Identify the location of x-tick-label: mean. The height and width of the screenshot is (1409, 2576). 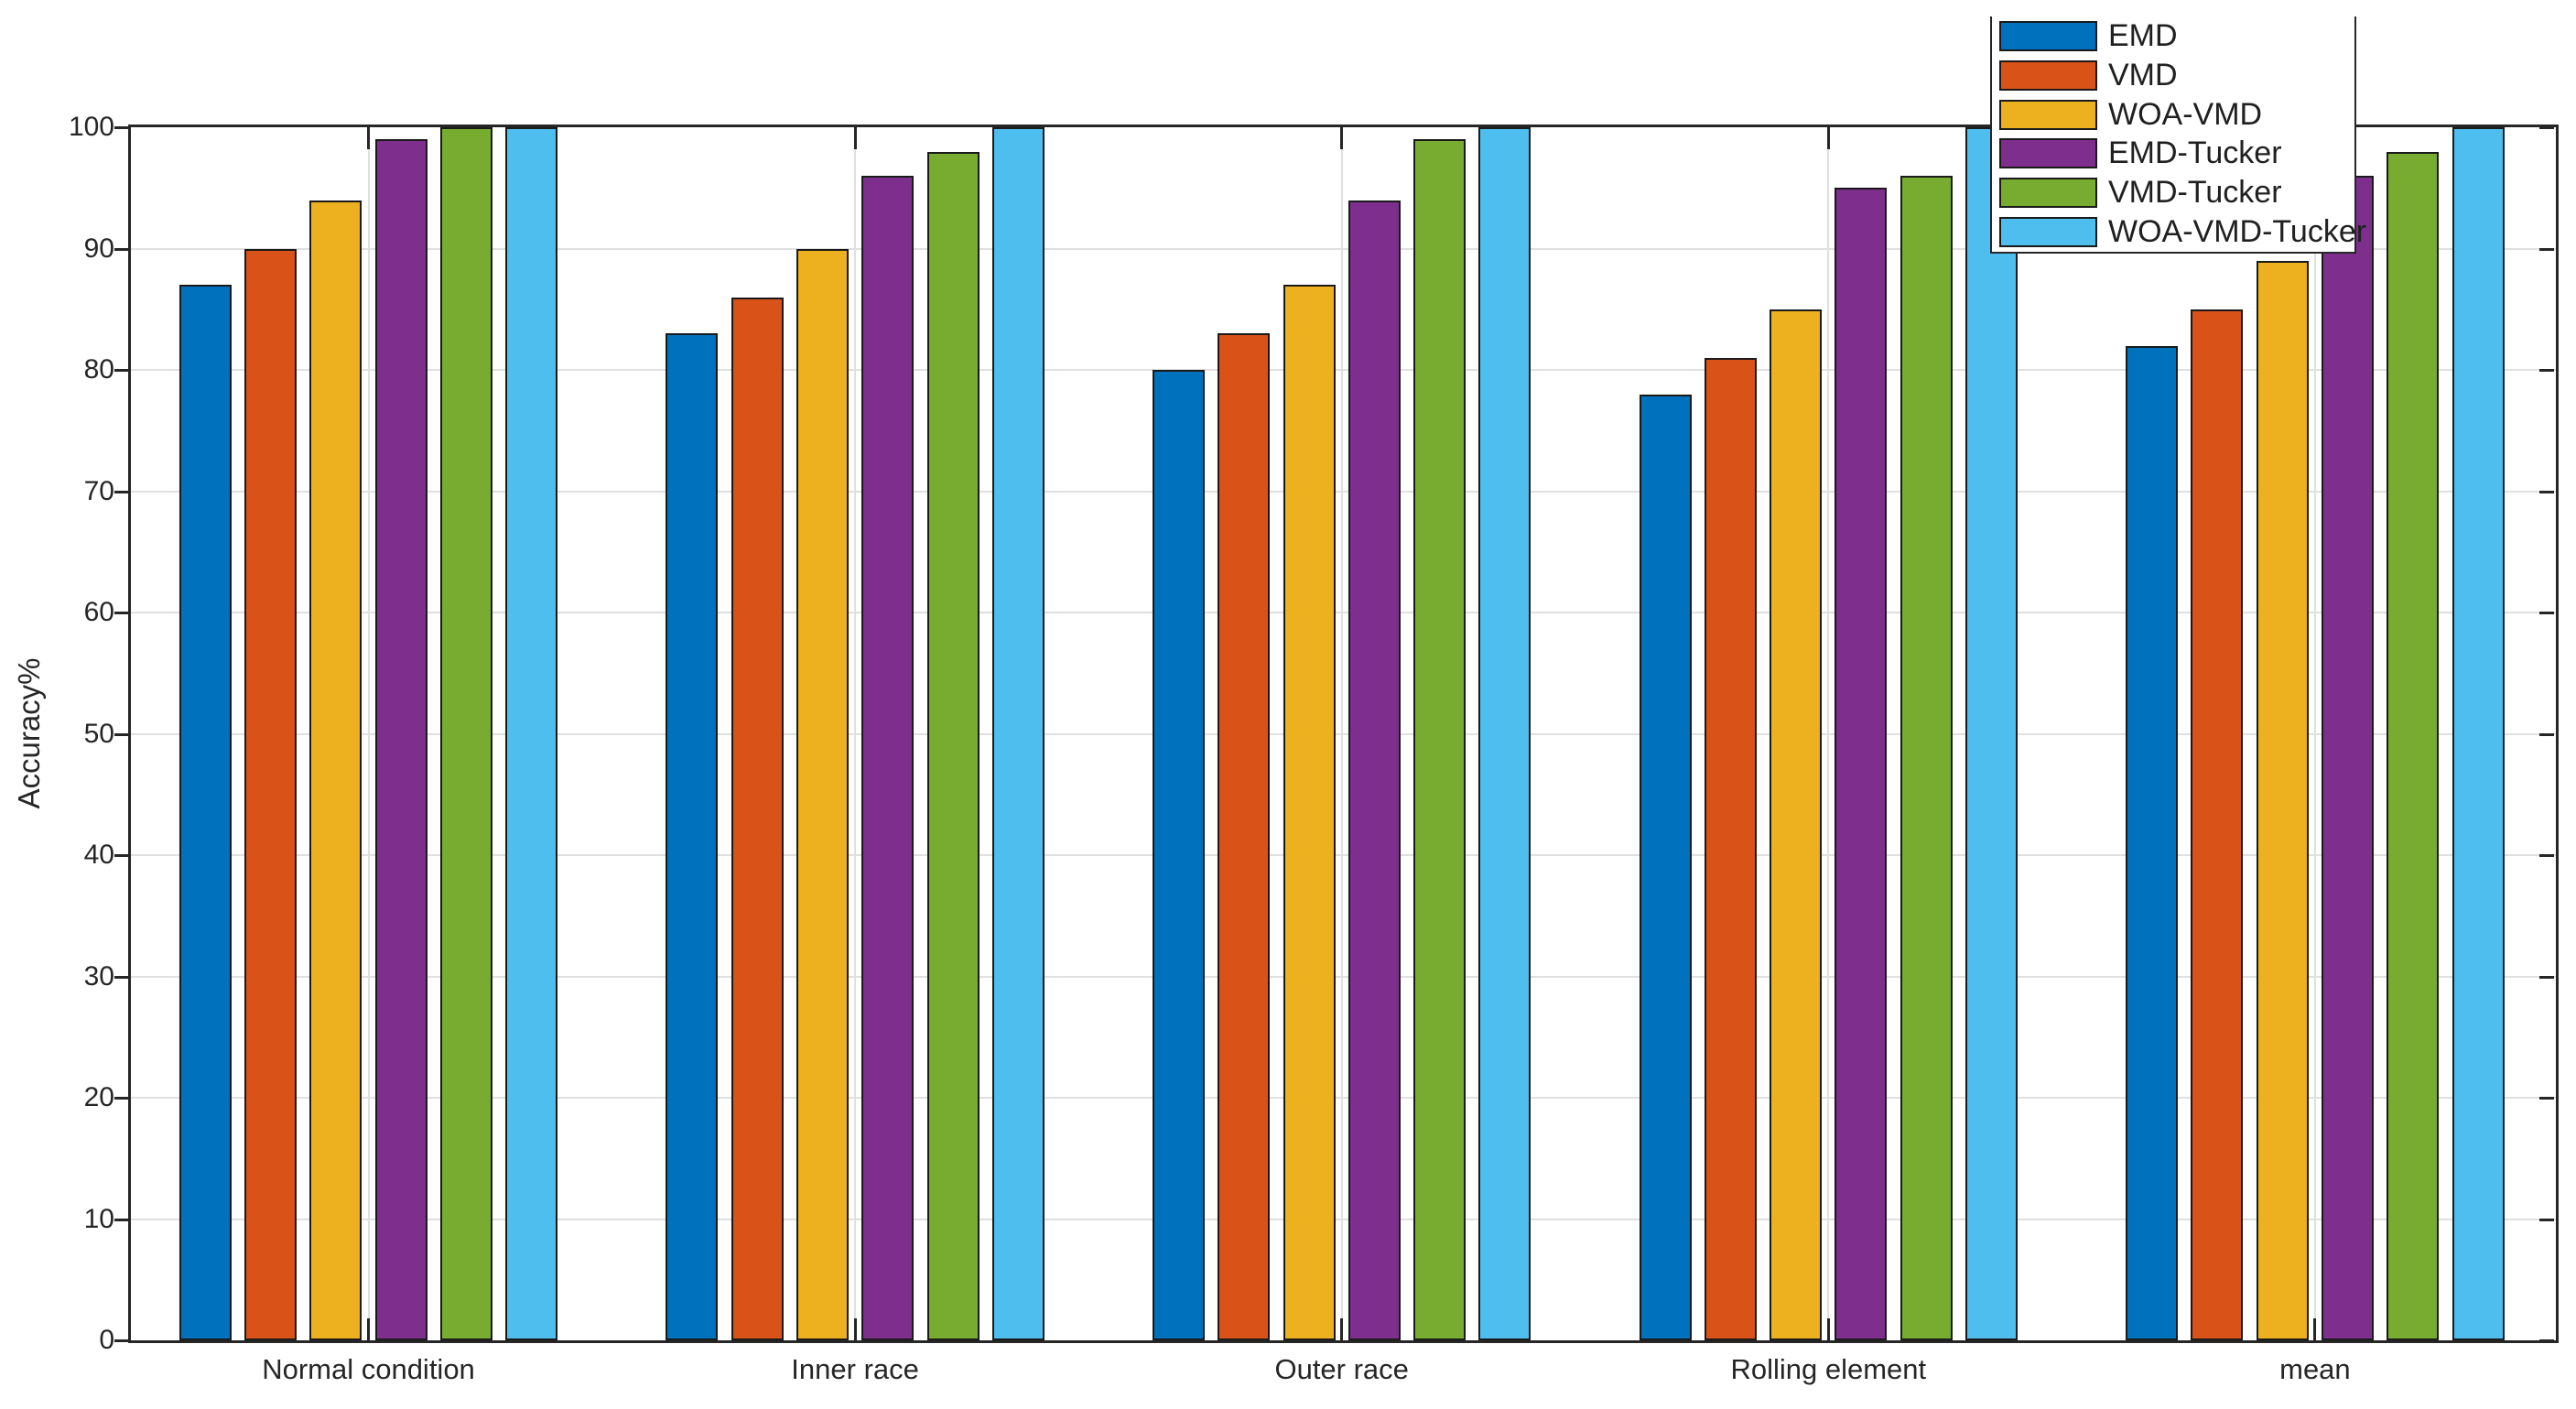
(2315, 1369).